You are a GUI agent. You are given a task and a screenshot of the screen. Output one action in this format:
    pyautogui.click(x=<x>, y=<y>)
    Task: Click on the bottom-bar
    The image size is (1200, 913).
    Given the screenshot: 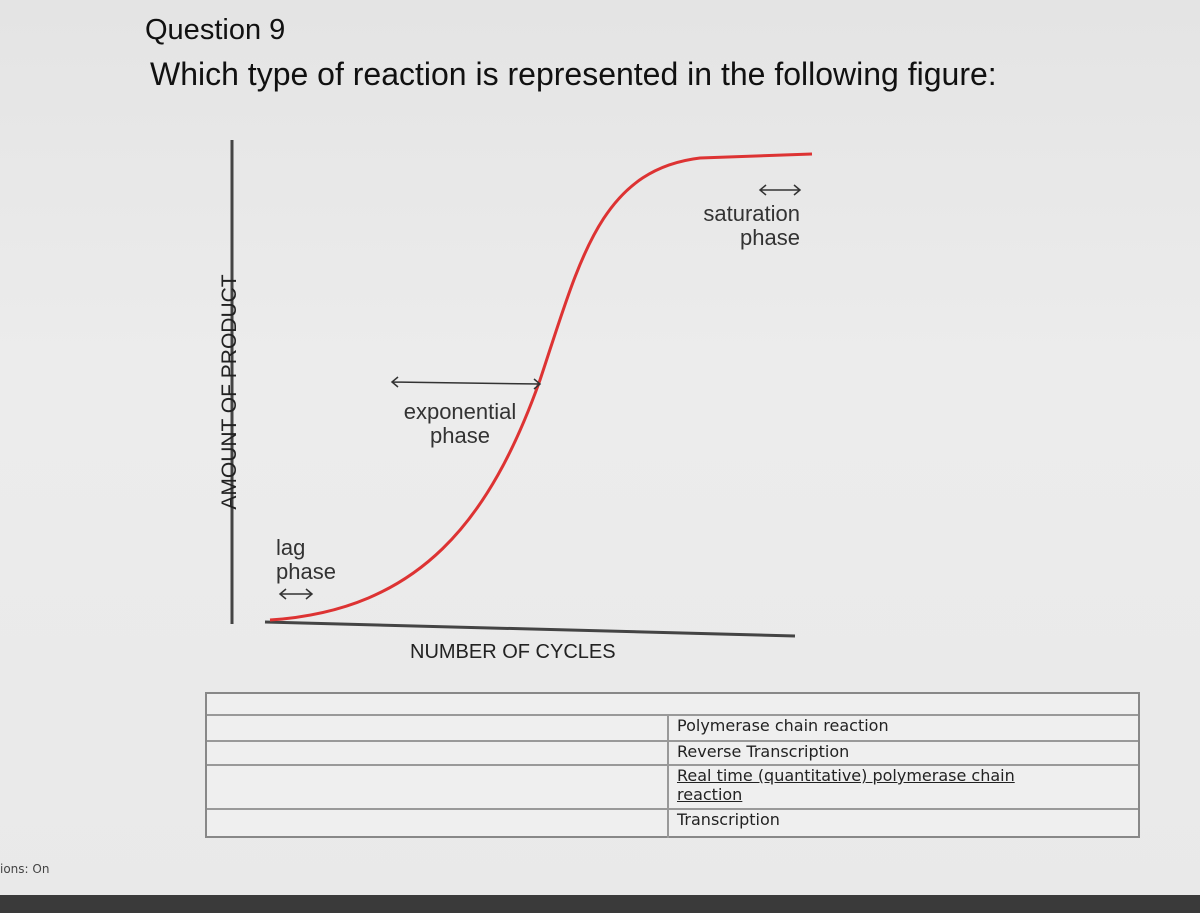 What is the action you would take?
    pyautogui.click(x=600, y=904)
    